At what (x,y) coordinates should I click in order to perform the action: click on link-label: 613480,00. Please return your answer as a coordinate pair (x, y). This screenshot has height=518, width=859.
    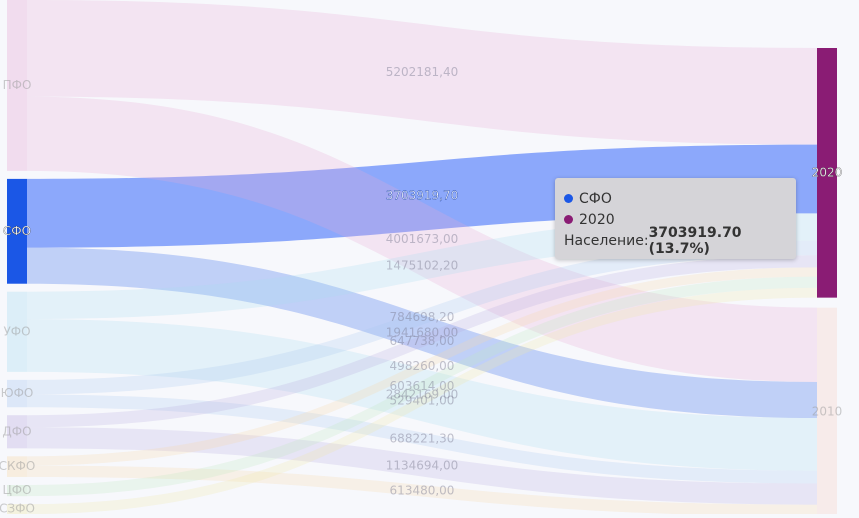
    Looking at the image, I should click on (422, 490).